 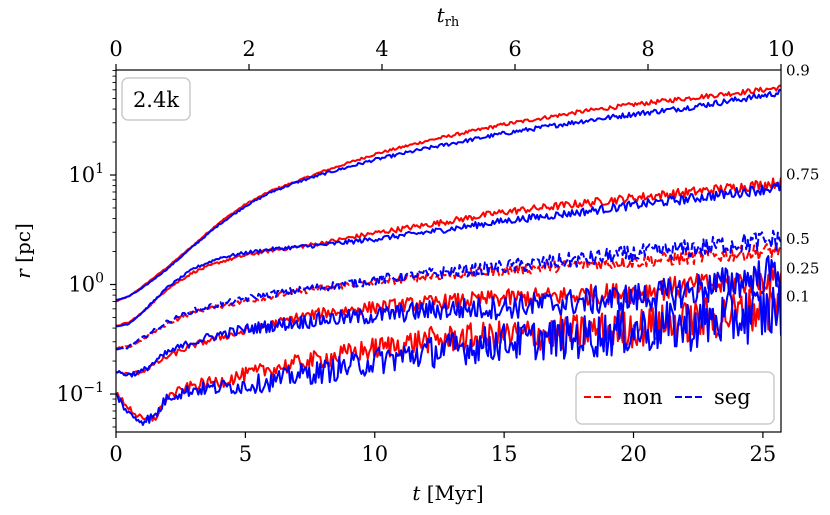 I want to click on x-tick-label: 0, so click(x=115, y=454).